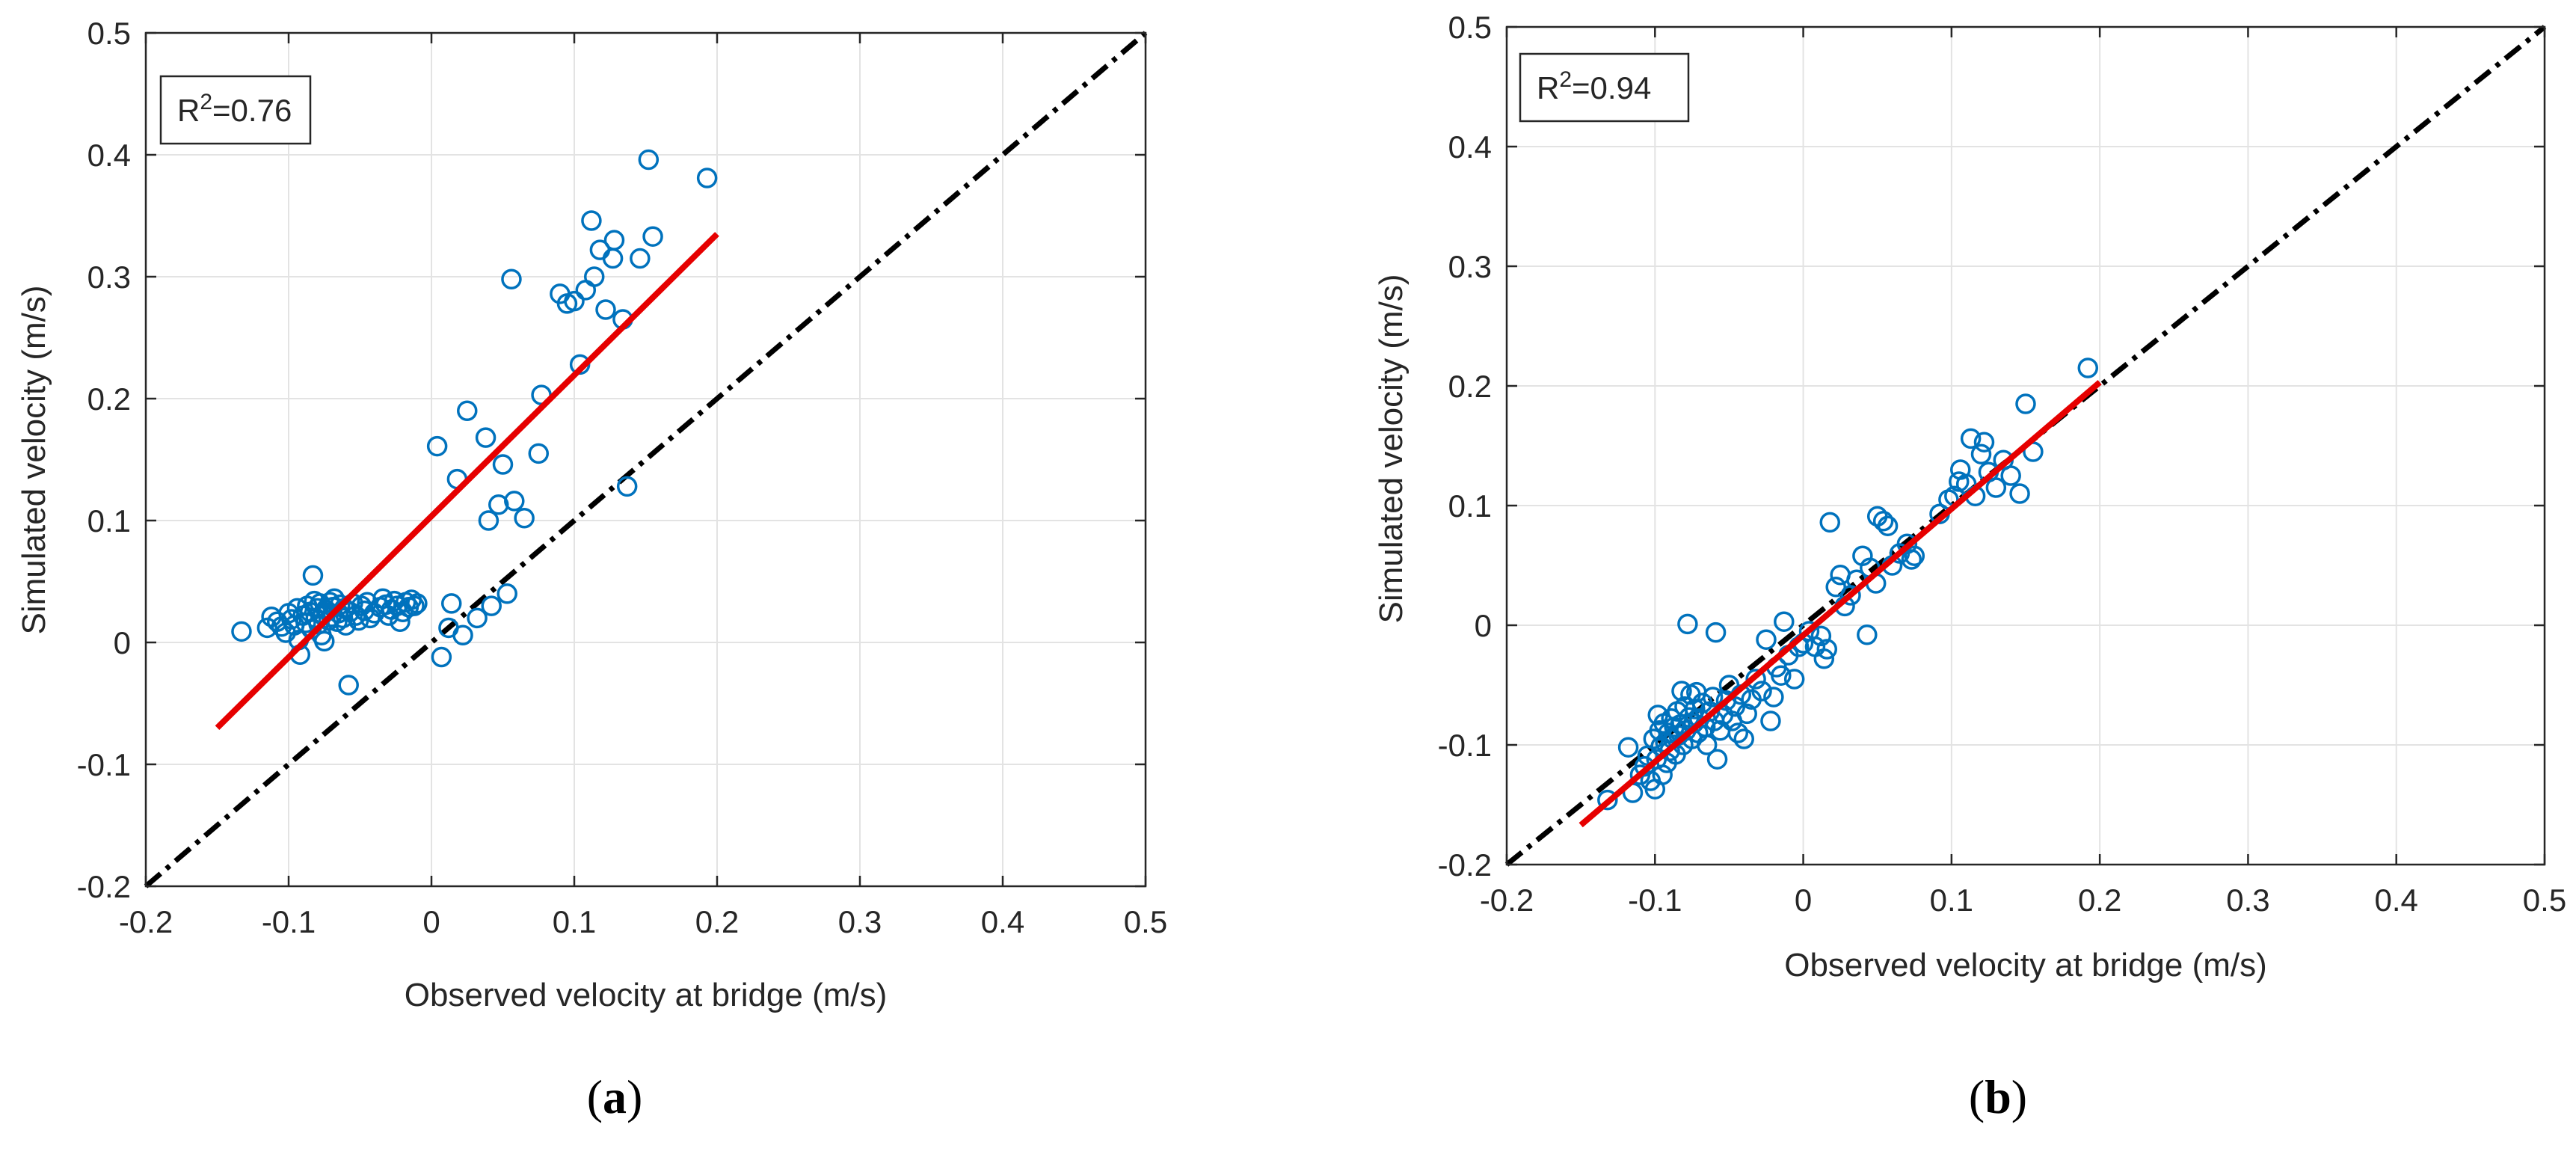 The width and height of the screenshot is (2576, 1154). I want to click on r-squared-box, so click(1604, 87).